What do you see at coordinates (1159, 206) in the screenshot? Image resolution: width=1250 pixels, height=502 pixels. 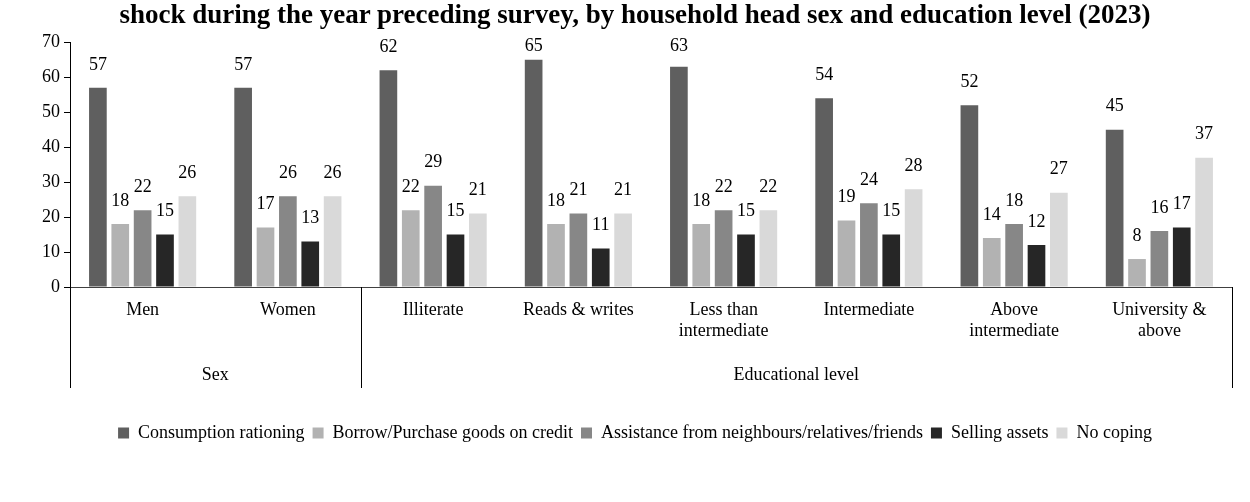 I see `data-label: 16` at bounding box center [1159, 206].